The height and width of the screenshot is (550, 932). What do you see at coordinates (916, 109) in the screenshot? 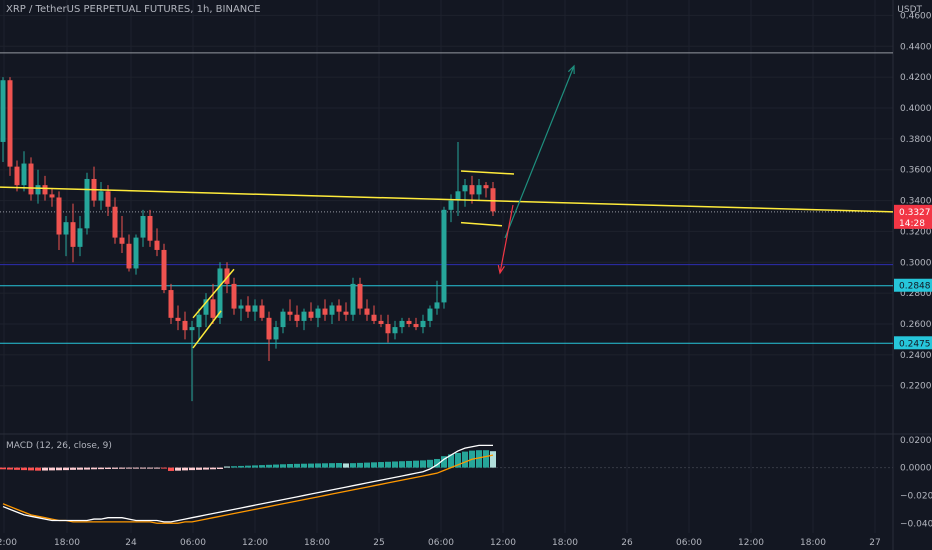
I see `y-tick-label: 0.4000` at bounding box center [916, 109].